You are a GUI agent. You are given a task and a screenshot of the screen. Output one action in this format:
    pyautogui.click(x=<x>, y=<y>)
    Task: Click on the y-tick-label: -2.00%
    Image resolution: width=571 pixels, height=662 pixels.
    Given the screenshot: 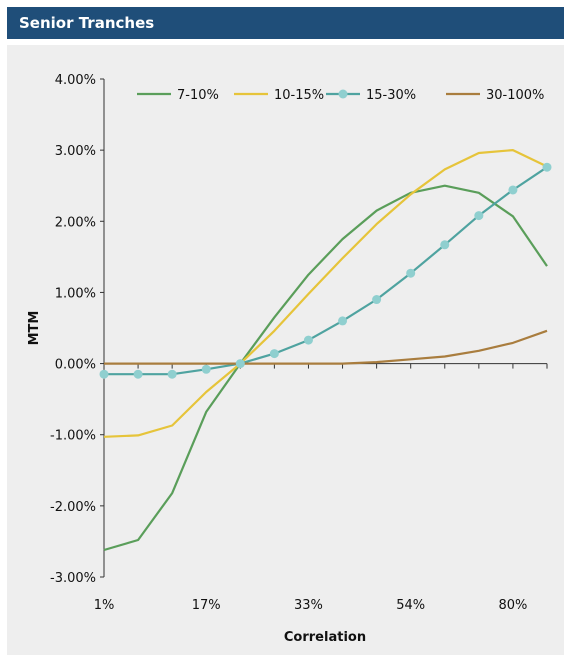 What is the action you would take?
    pyautogui.click(x=73, y=507)
    